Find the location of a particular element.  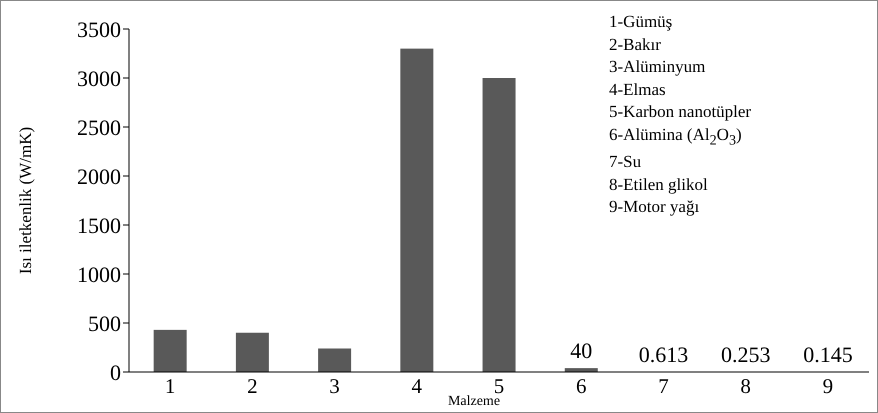

y-tick-label: 1000 is located at coordinates (99, 274).